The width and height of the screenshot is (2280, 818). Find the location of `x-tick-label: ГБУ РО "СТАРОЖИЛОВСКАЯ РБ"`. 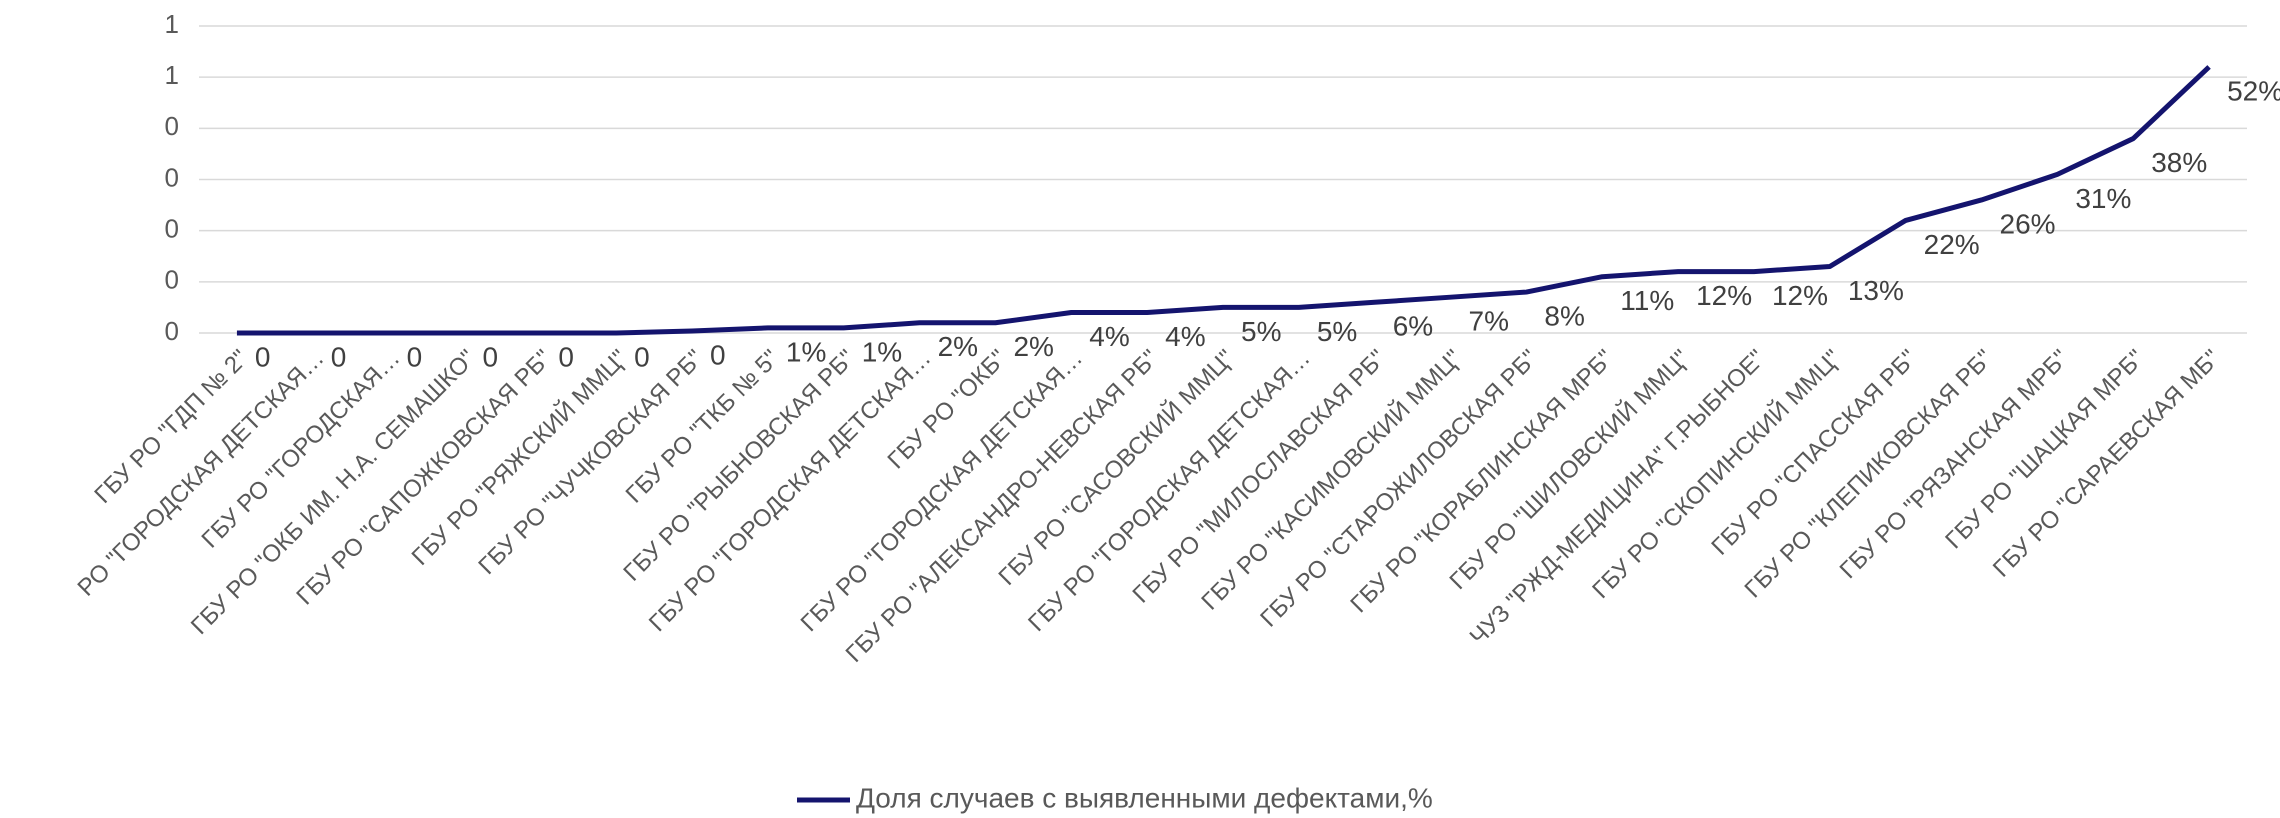

x-tick-label: ГБУ РО "СТАРОЖИЛОВСКАЯ РБ" is located at coordinates (1399, 489).